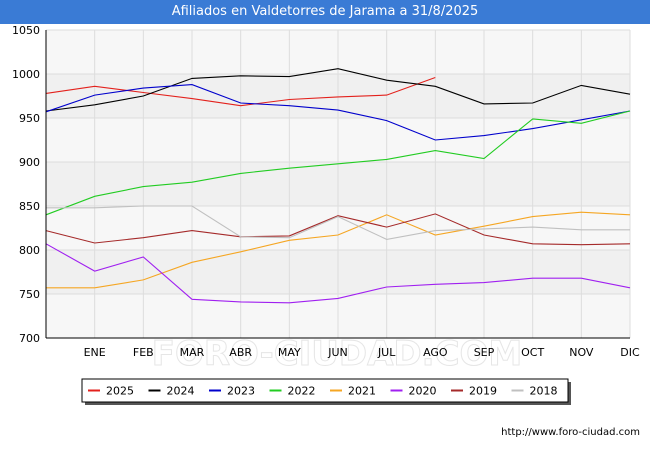 The image size is (650, 450). I want to click on x-tick-label: OCT, so click(532, 352).